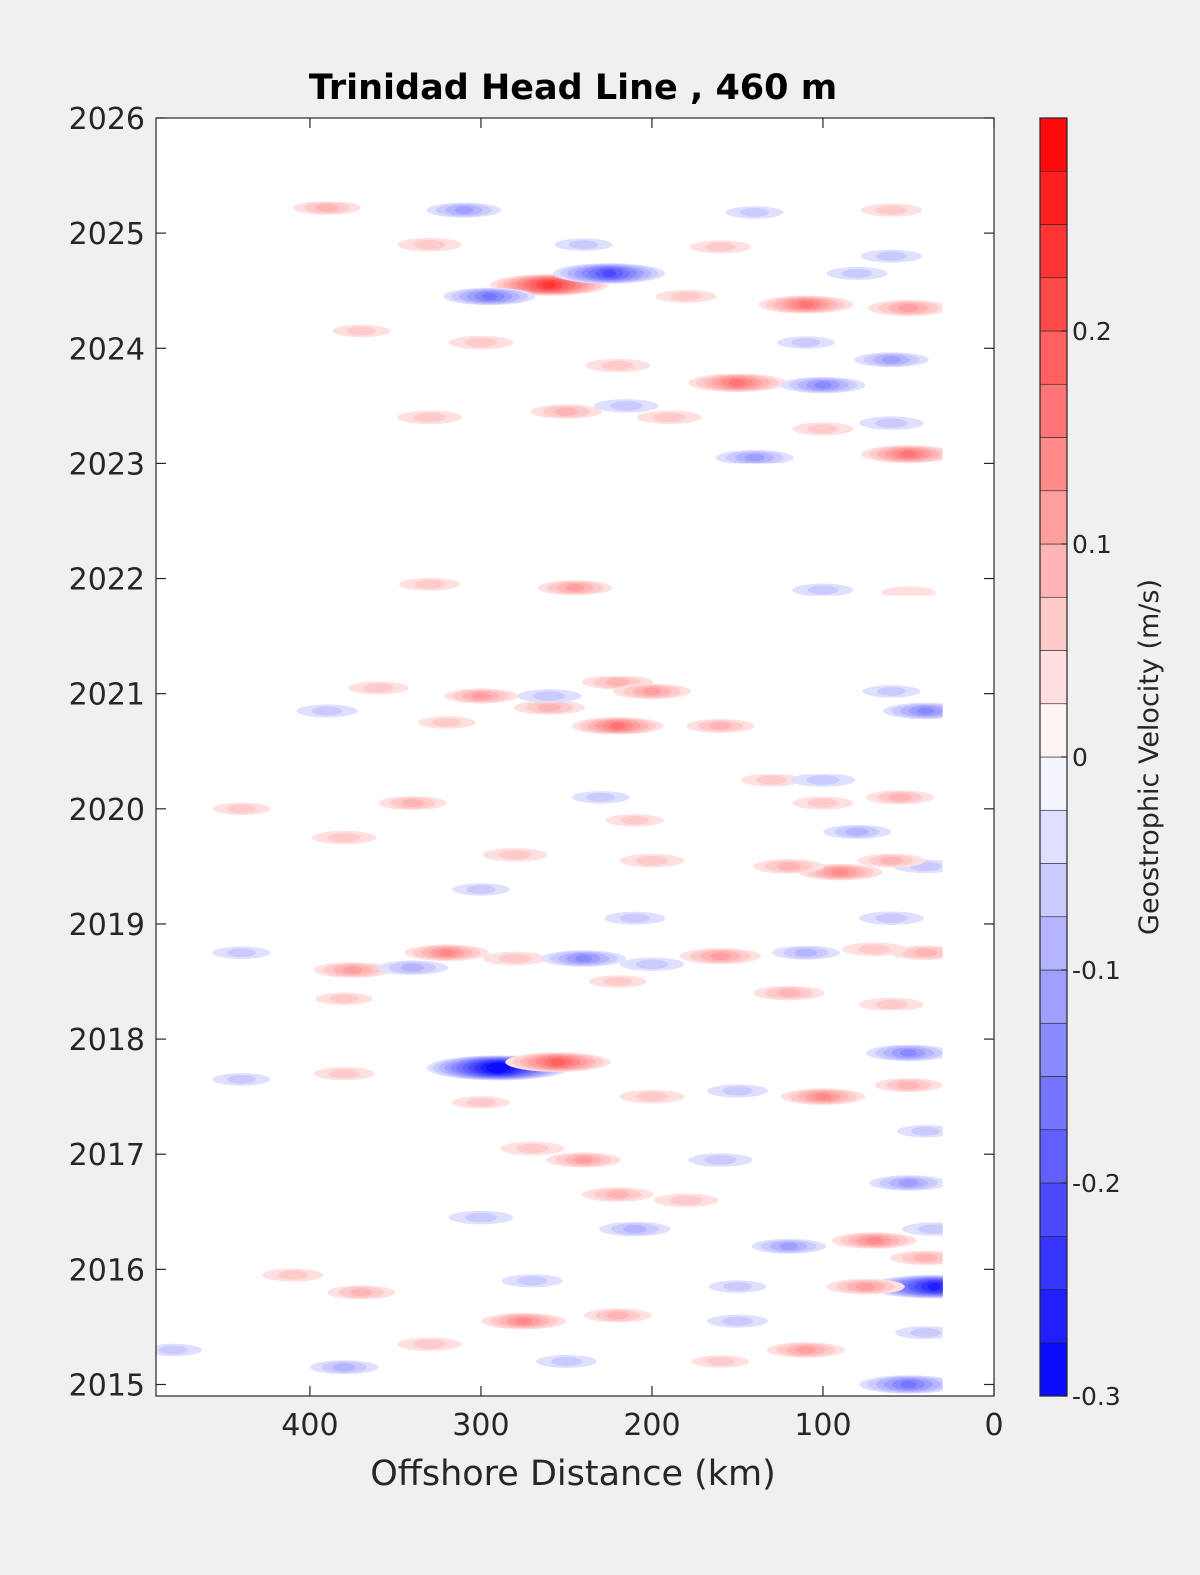 This screenshot has width=1200, height=1575. Describe the element at coordinates (107, 695) in the screenshot. I see `y-tick-label: 2021` at that location.